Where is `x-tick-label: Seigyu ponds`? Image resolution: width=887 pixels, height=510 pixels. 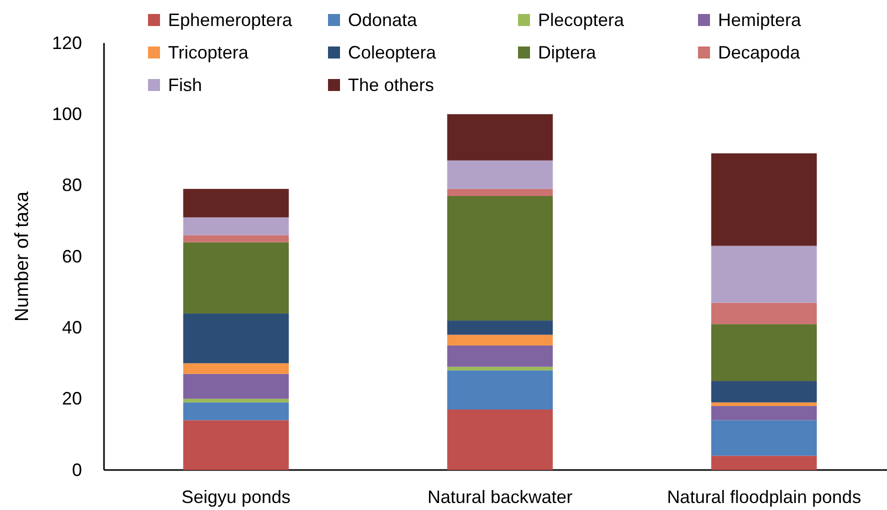
x-tick-label: Seigyu ponds is located at coordinates (236, 496).